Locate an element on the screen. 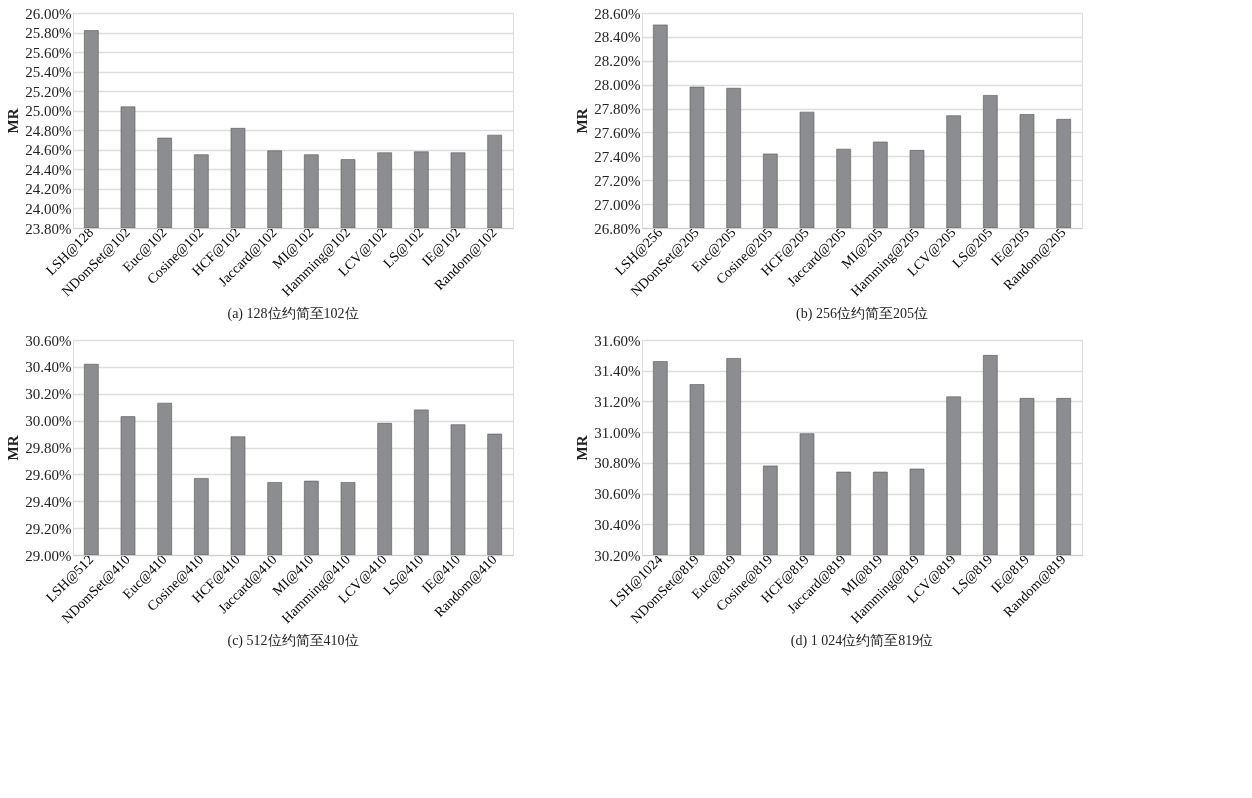 This screenshot has height=798, width=1252. y-tick-label: 28.20% is located at coordinates (617, 61).